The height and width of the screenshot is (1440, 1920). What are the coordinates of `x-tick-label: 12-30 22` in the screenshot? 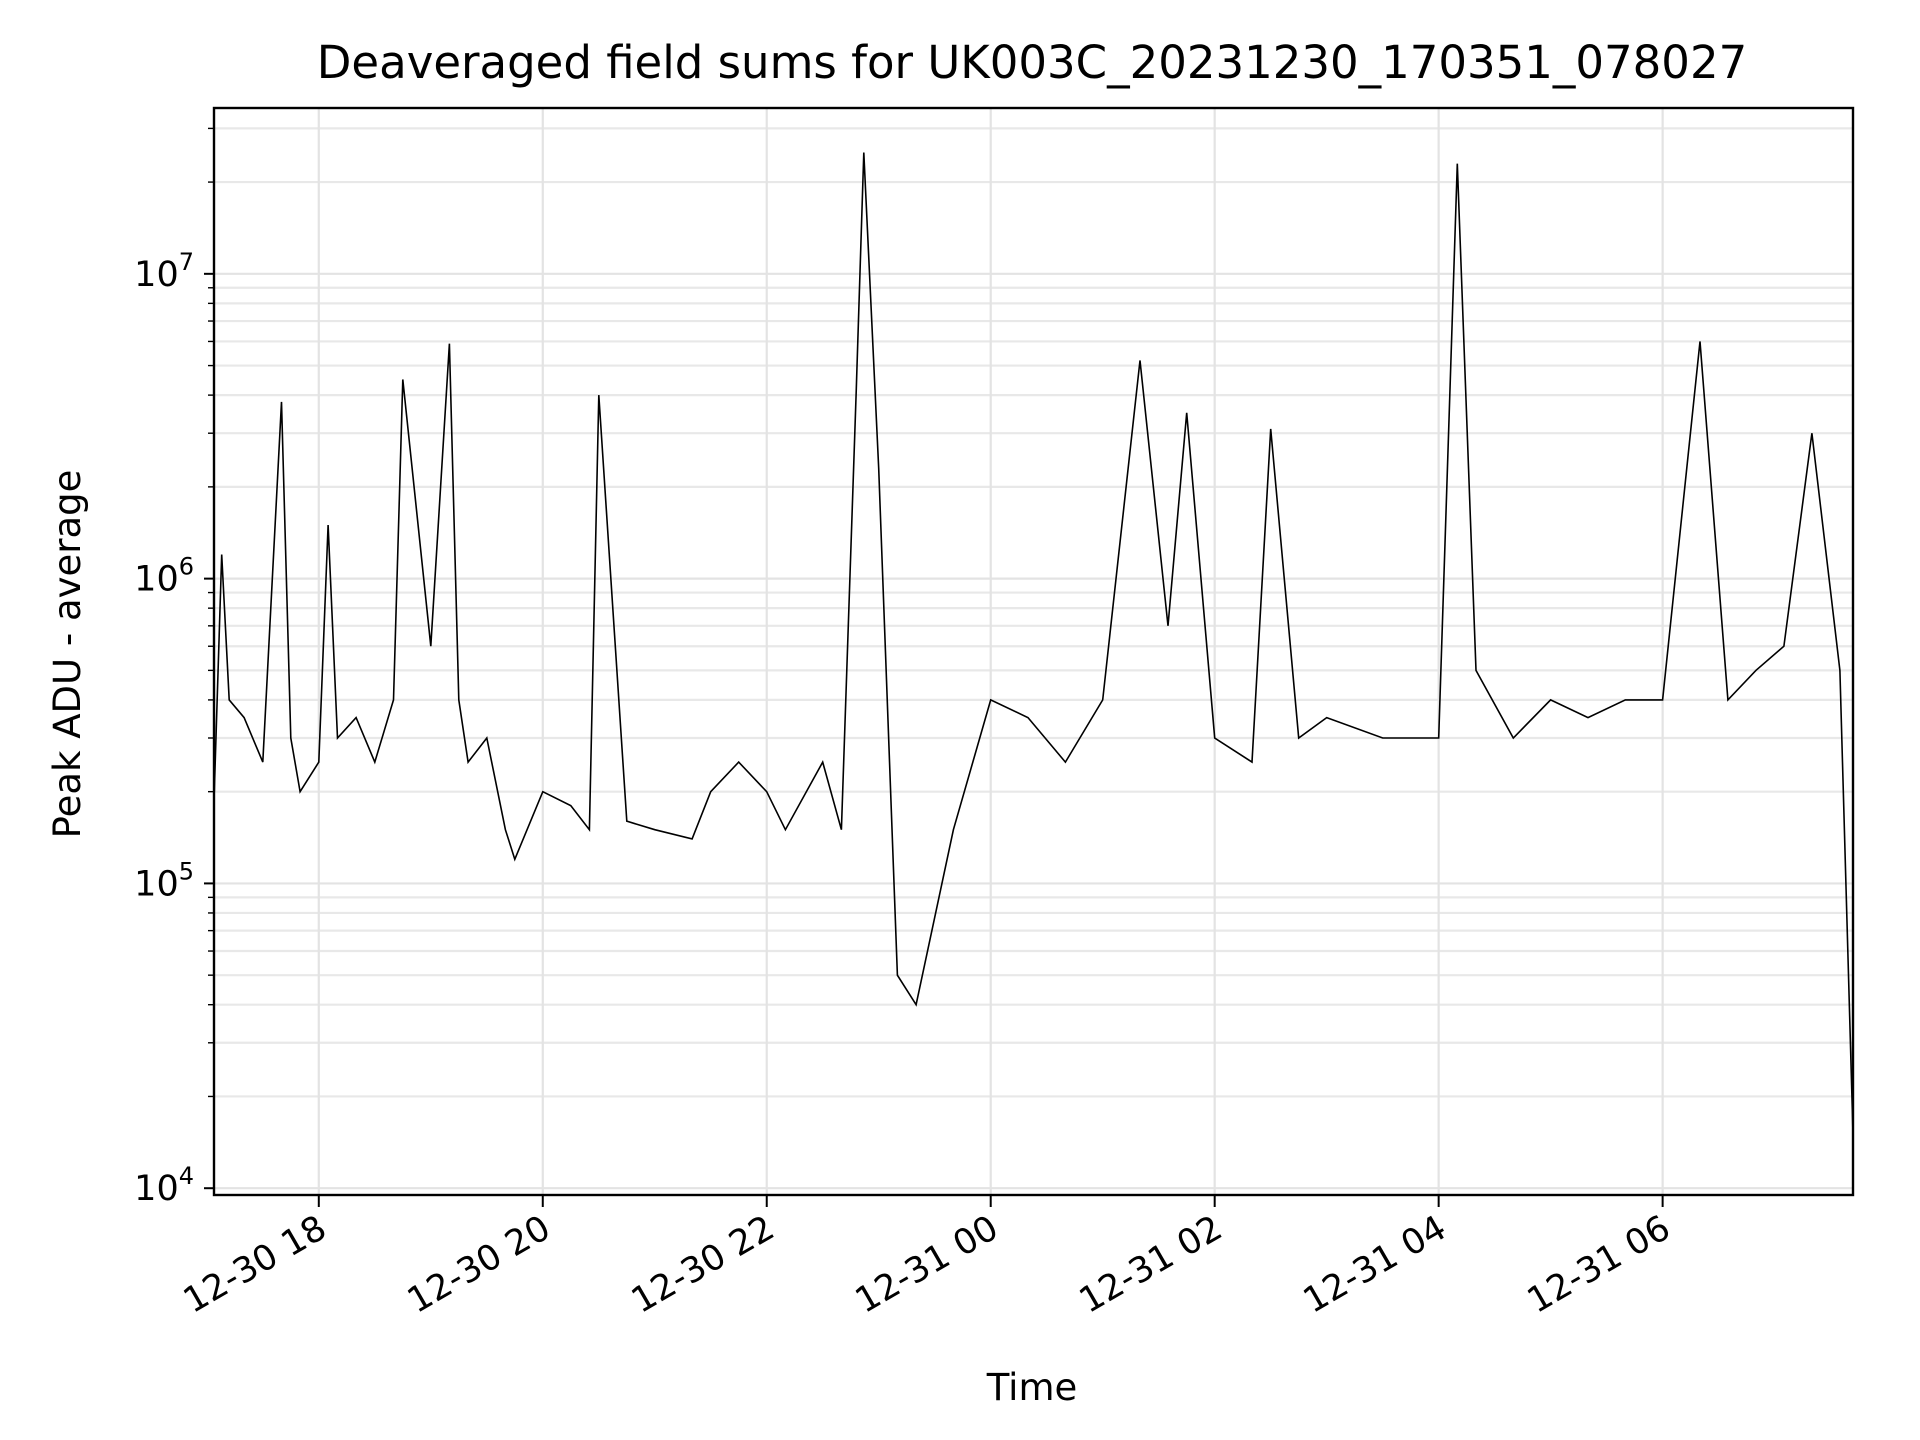 It's located at (703, 1264).